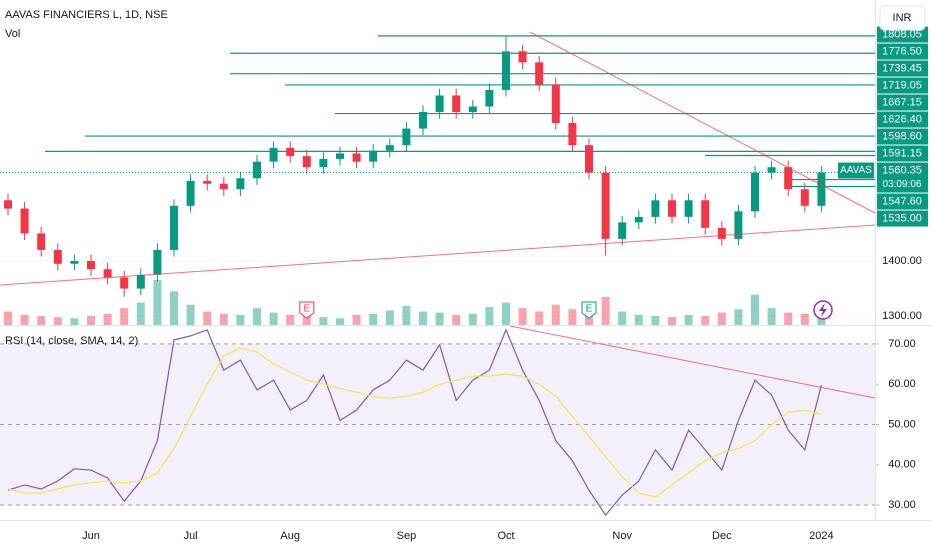 This screenshot has height=550, width=932. I want to click on time-tick-label: Dec, so click(722, 536).